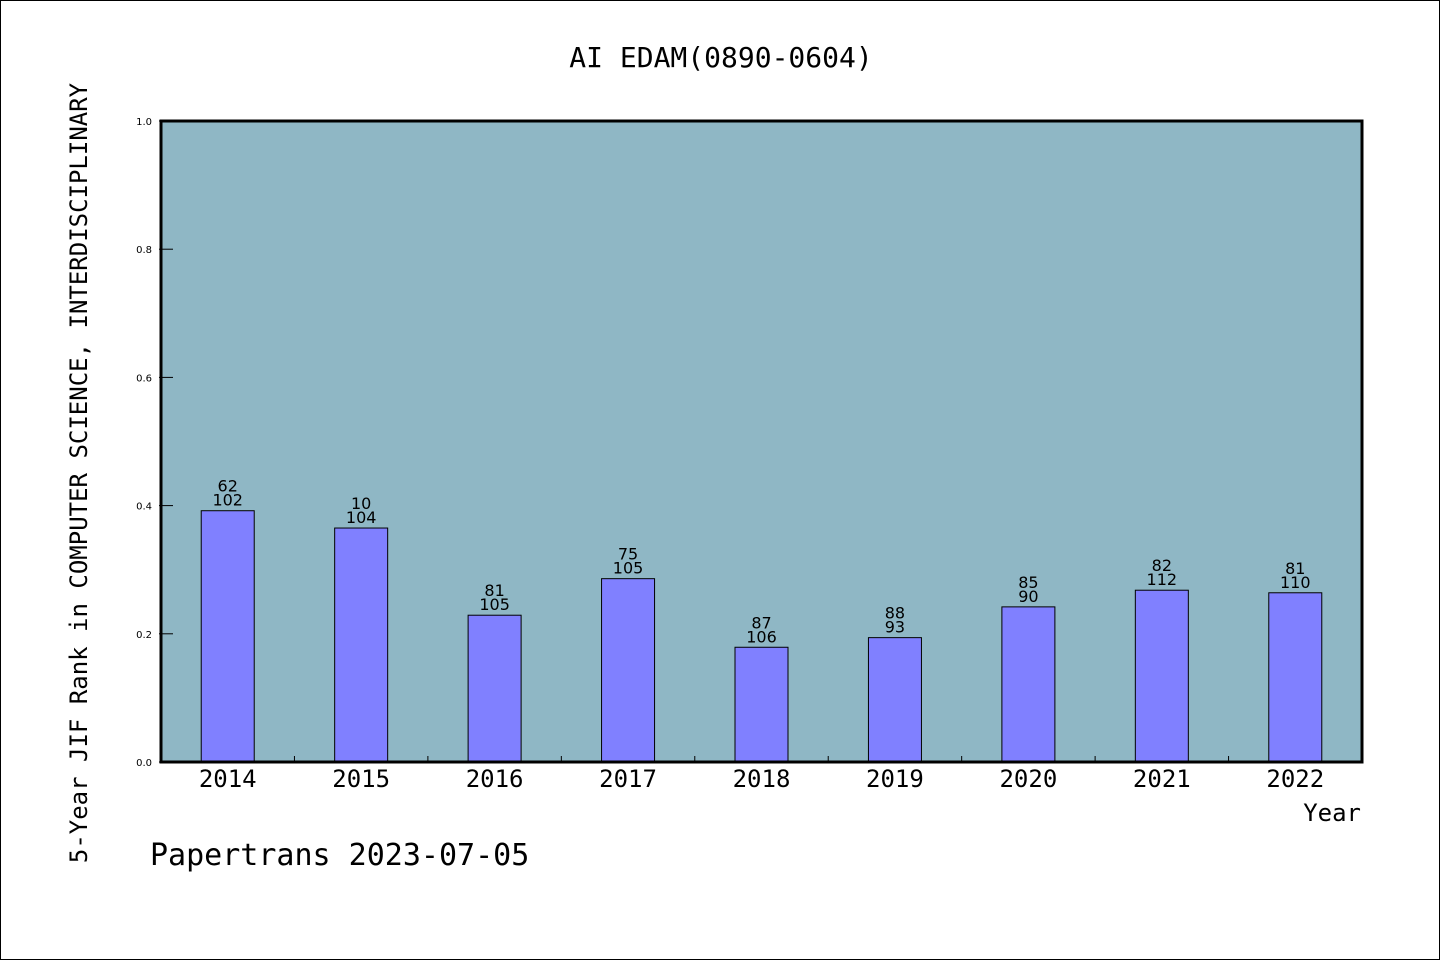 This screenshot has width=1440, height=961. Describe the element at coordinates (339, 855) in the screenshot. I see `footer-credit: Papertrans 2023-07-05` at that location.